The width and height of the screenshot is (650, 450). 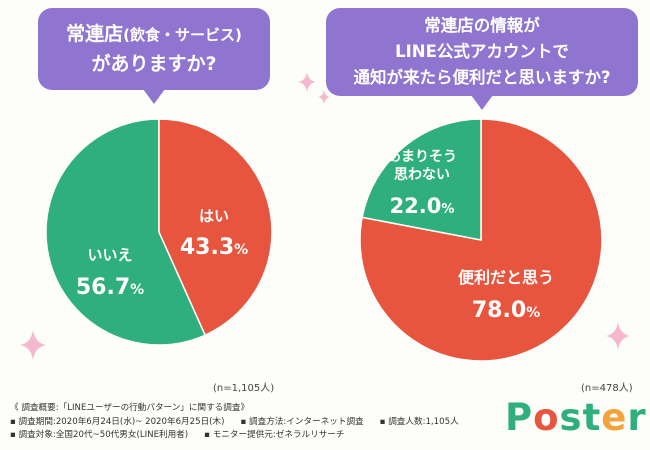 What do you see at coordinates (214, 216) in the screenshot?
I see `slice-label-yes: はい` at bounding box center [214, 216].